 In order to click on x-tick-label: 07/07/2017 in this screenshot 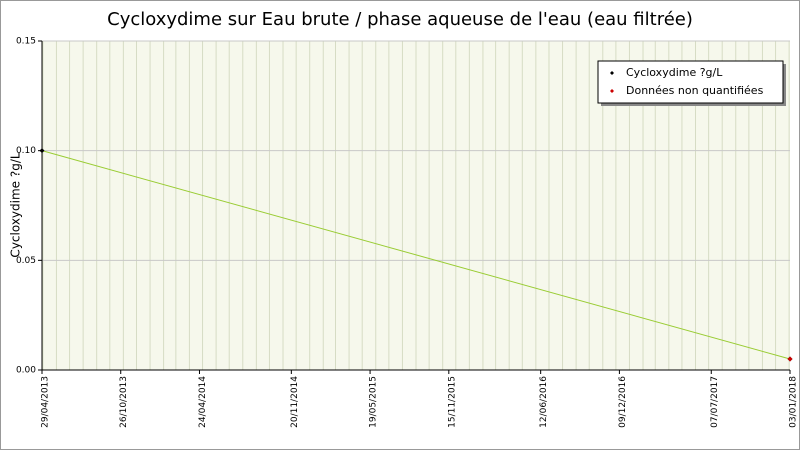, I will do `click(715, 402)`.